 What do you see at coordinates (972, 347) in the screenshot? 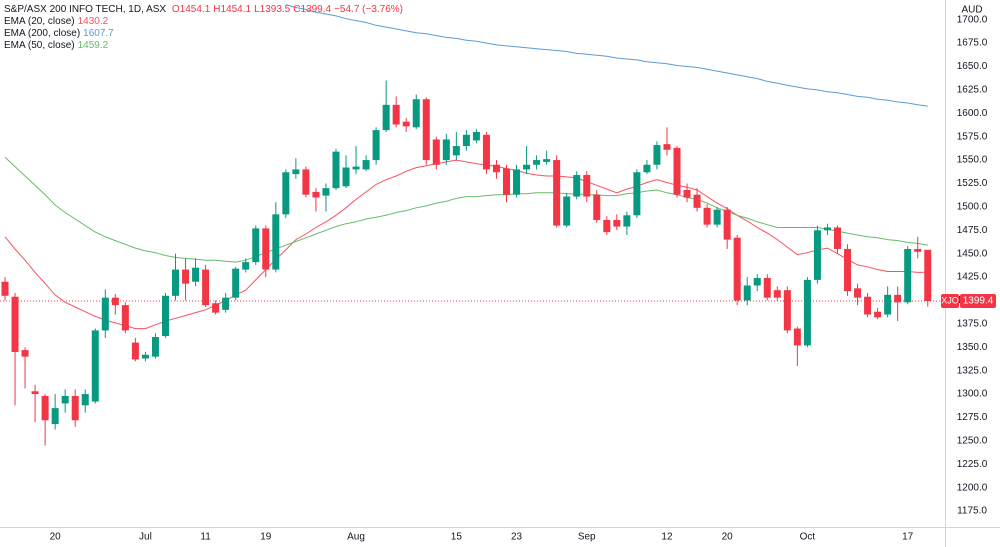
I see `y-tick-label: 1350.0` at bounding box center [972, 347].